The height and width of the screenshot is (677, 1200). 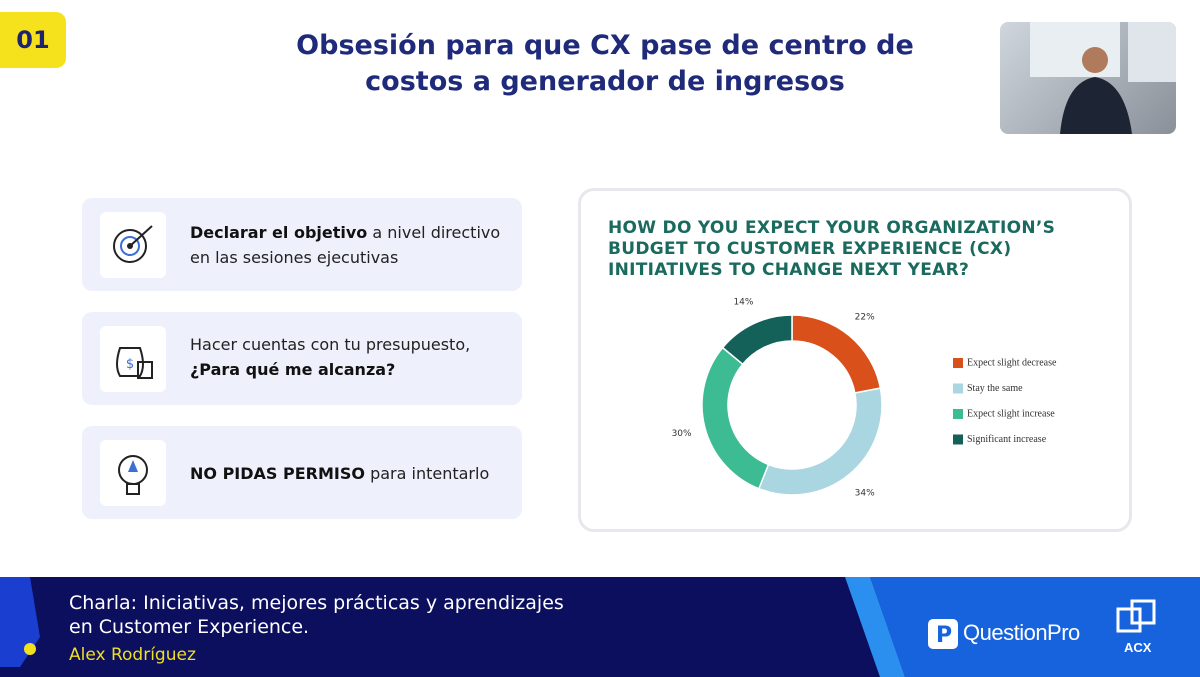 I want to click on card-line: ¿Para qué me alcanza?, so click(x=330, y=369).